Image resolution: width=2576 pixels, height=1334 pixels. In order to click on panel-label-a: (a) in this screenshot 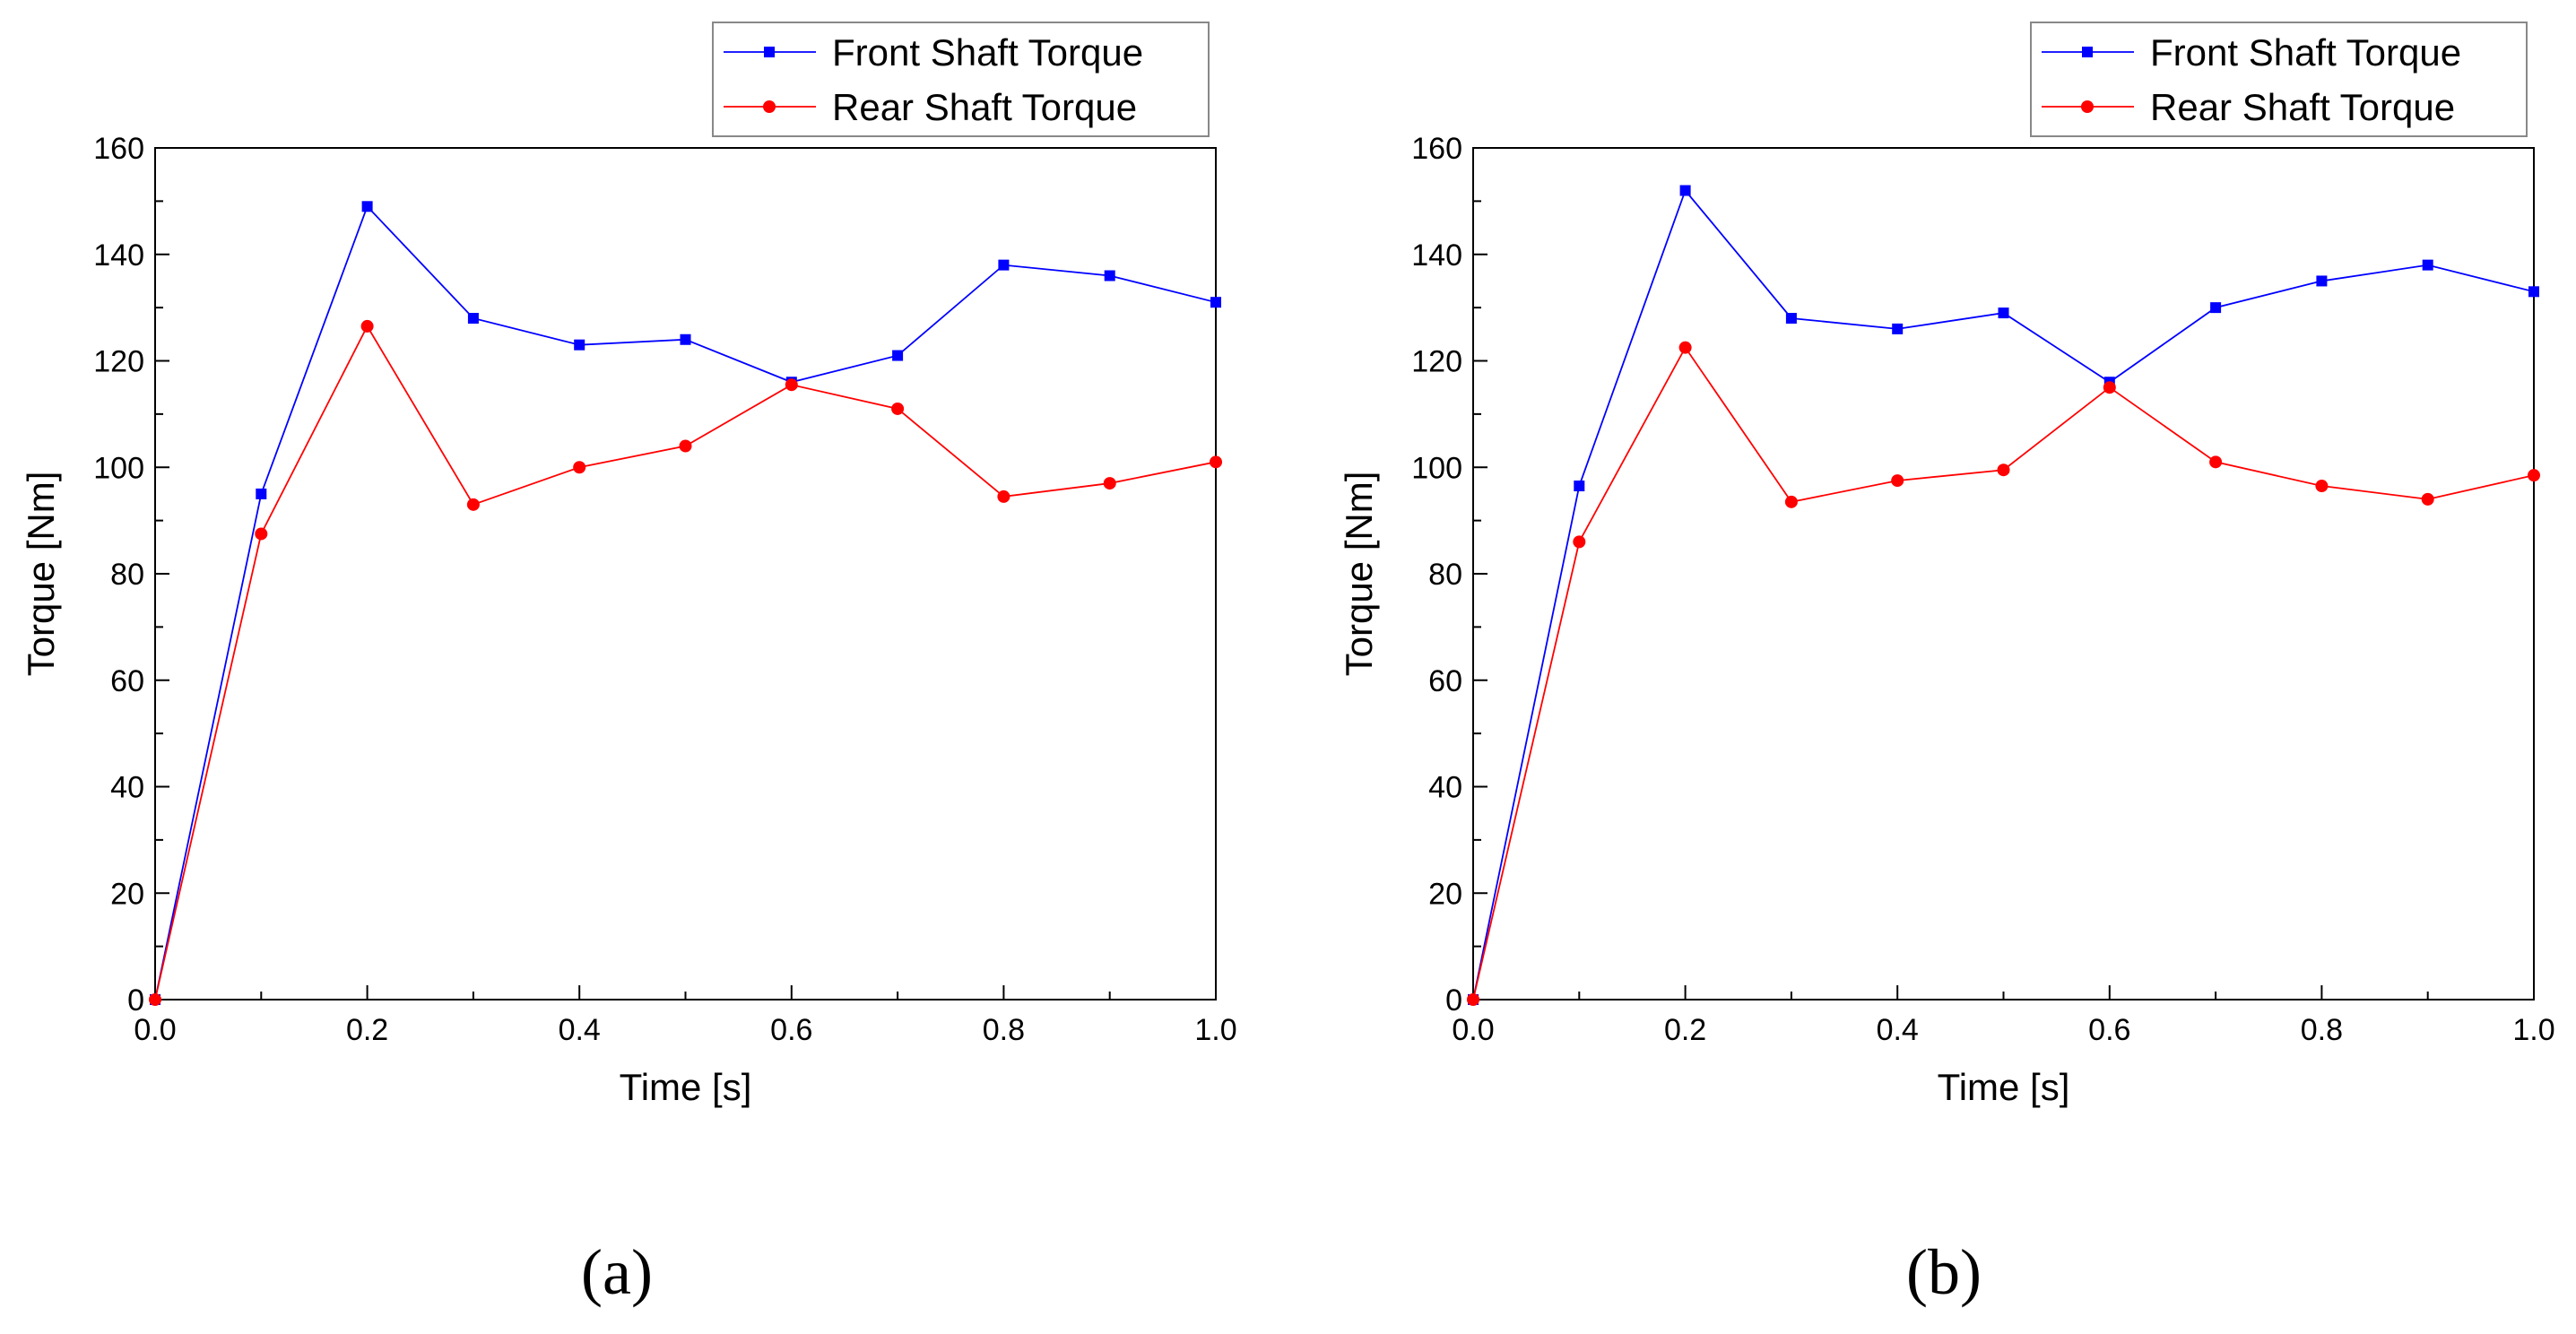, I will do `click(617, 1272)`.